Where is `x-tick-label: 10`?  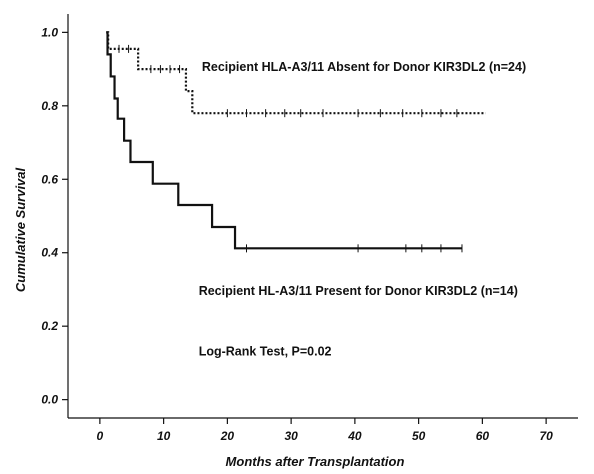
x-tick-label: 10 is located at coordinates (164, 436).